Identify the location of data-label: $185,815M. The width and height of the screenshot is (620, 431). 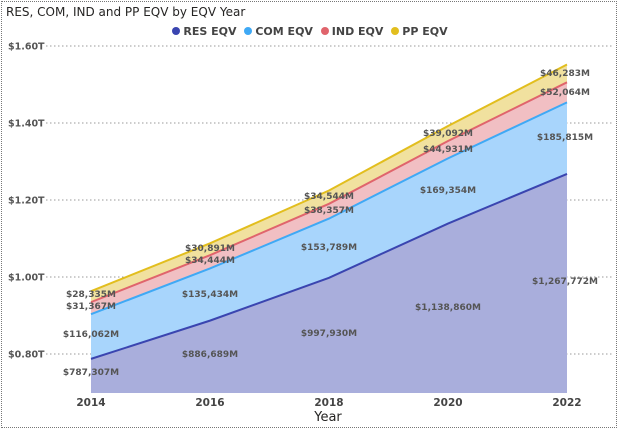
(565, 138).